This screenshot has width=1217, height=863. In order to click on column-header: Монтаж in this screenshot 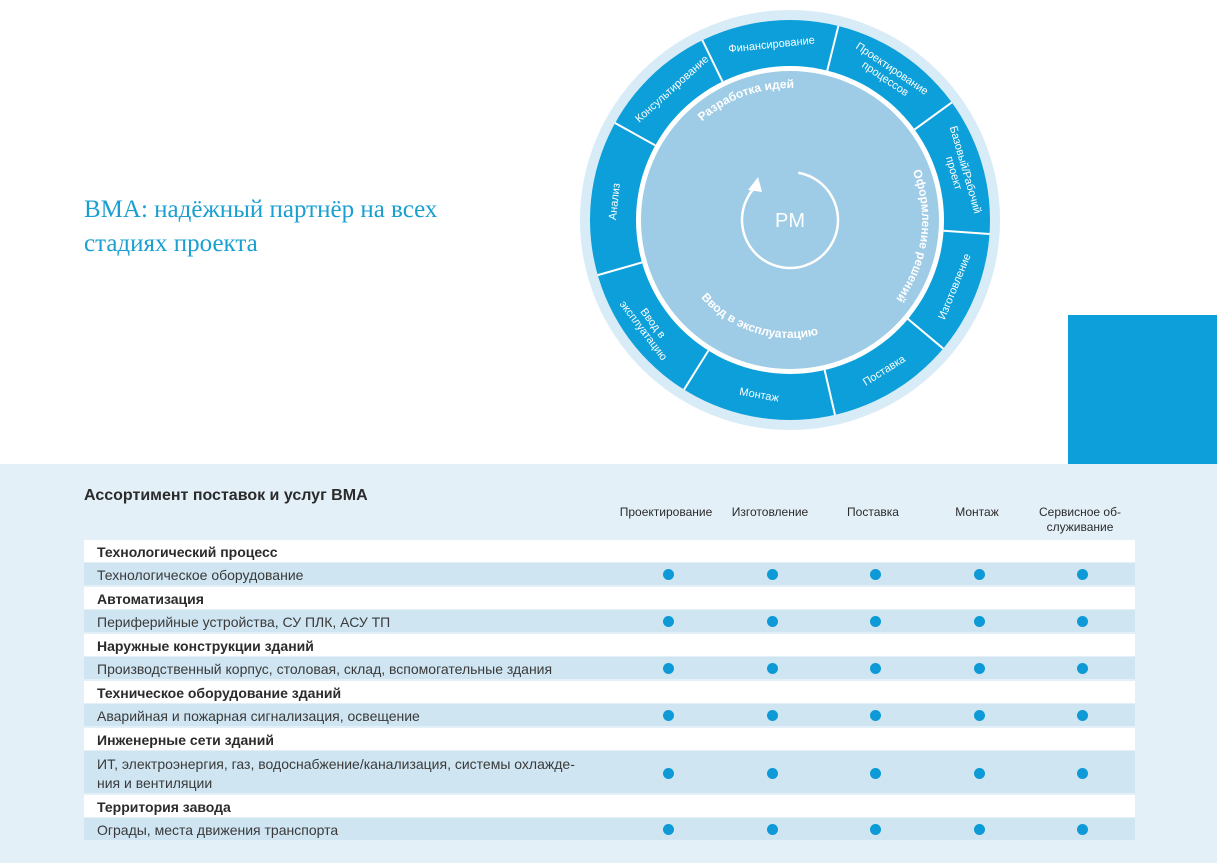, I will do `click(977, 512)`.